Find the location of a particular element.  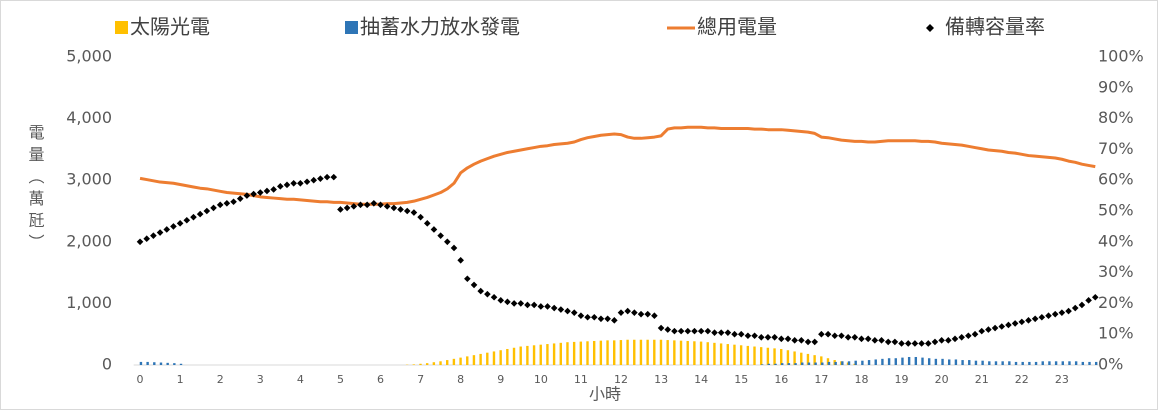

y-tick-label: 4,000 is located at coordinates (89, 117).